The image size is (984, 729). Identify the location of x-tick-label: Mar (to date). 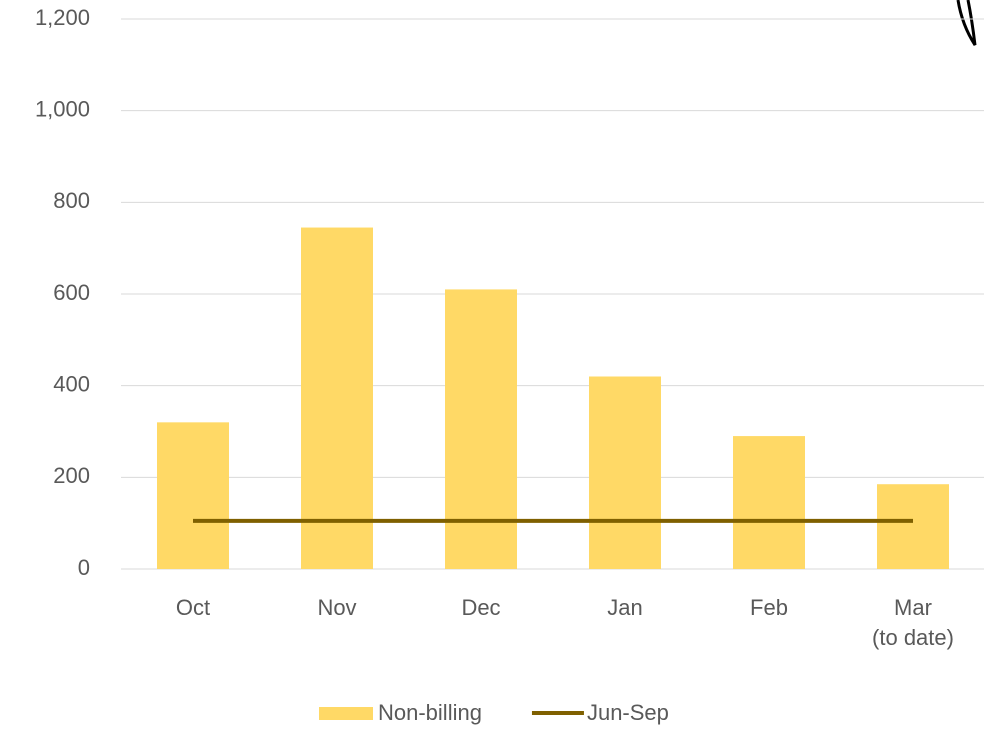
(913, 622).